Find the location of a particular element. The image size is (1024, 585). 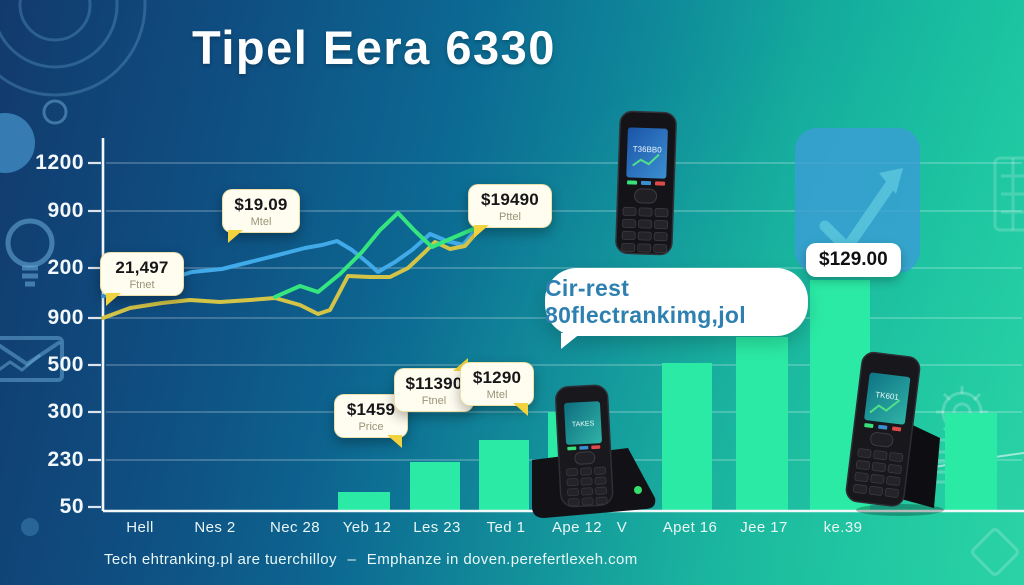

callout-value: $11390 is located at coordinates (434, 383).